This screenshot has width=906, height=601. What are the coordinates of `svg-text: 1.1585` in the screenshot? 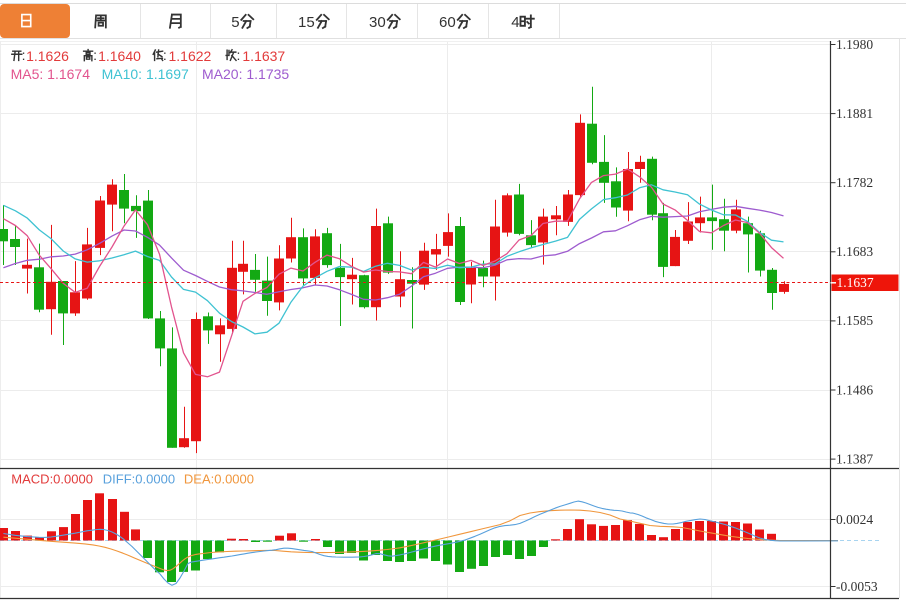 It's located at (854, 320).